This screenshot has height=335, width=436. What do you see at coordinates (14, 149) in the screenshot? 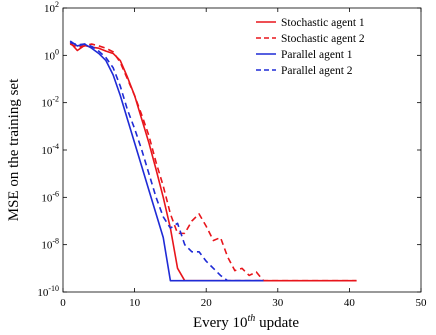
I see `y-axis-title: MSE on the training set` at bounding box center [14, 149].